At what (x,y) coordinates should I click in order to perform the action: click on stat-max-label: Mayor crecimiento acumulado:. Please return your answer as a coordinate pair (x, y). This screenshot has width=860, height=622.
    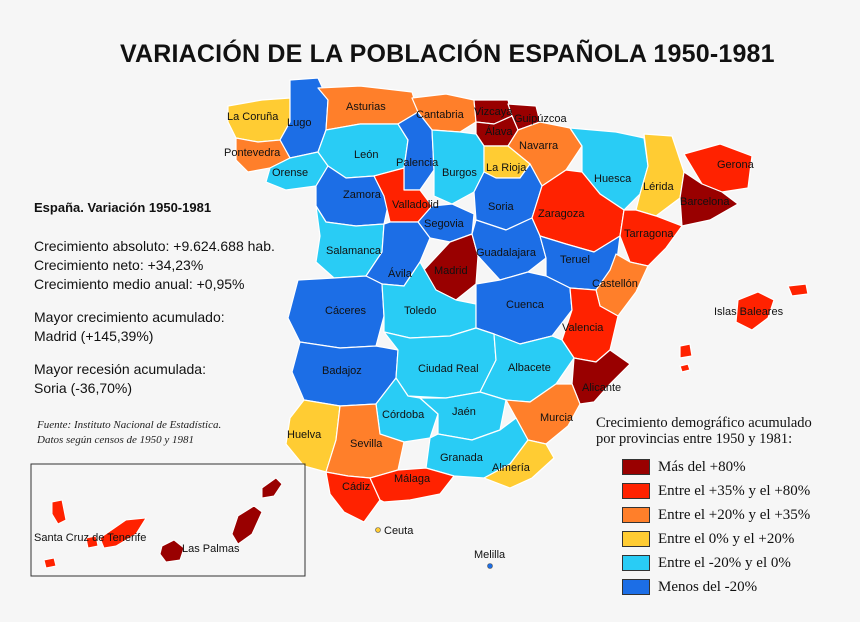
    Looking at the image, I should click on (129, 317).